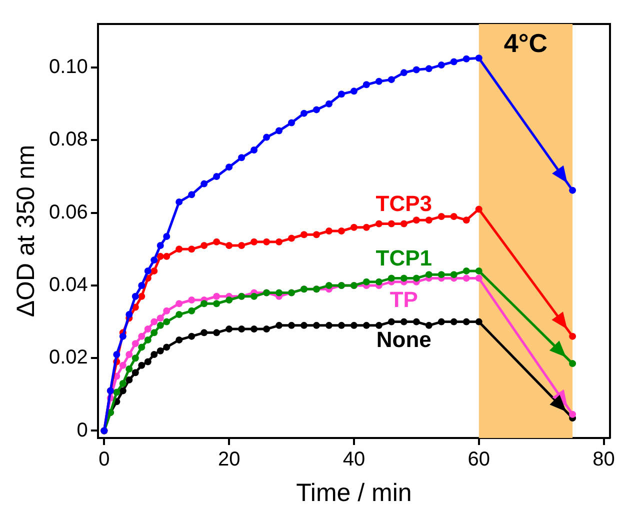 The height and width of the screenshot is (521, 634). What do you see at coordinates (68, 285) in the screenshot?
I see `y-tick-label: 0.04` at bounding box center [68, 285].